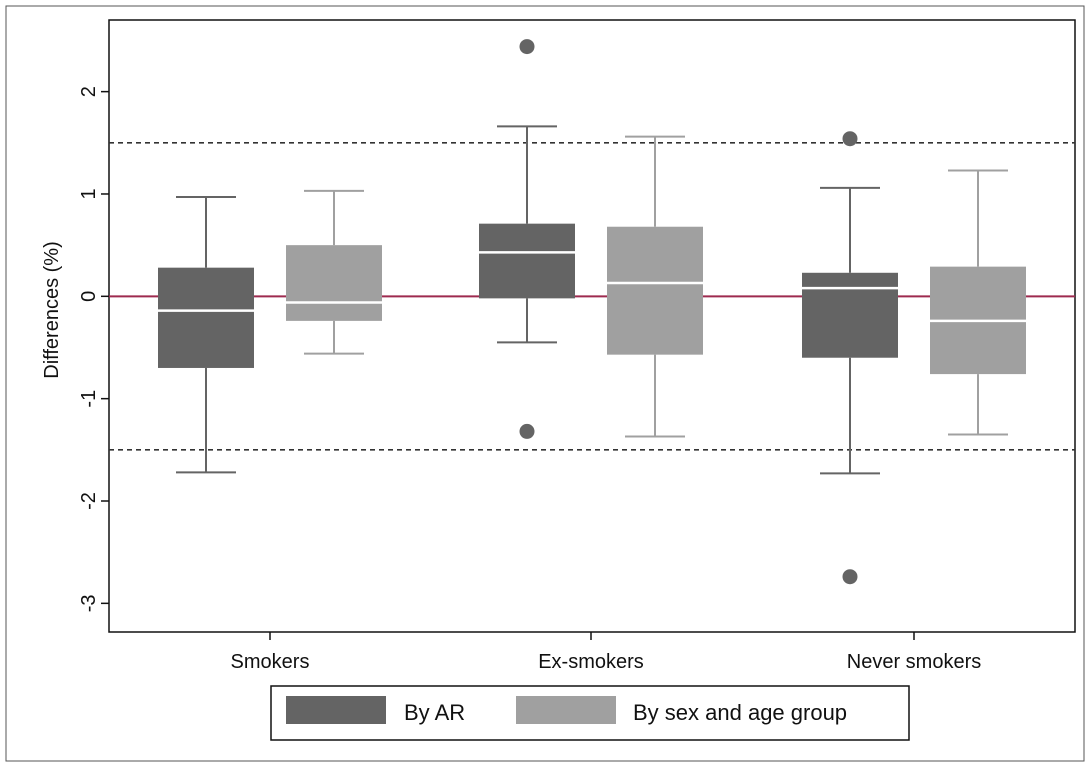 The image size is (1091, 767). I want to click on y-tick-label: 0, so click(89, 296).